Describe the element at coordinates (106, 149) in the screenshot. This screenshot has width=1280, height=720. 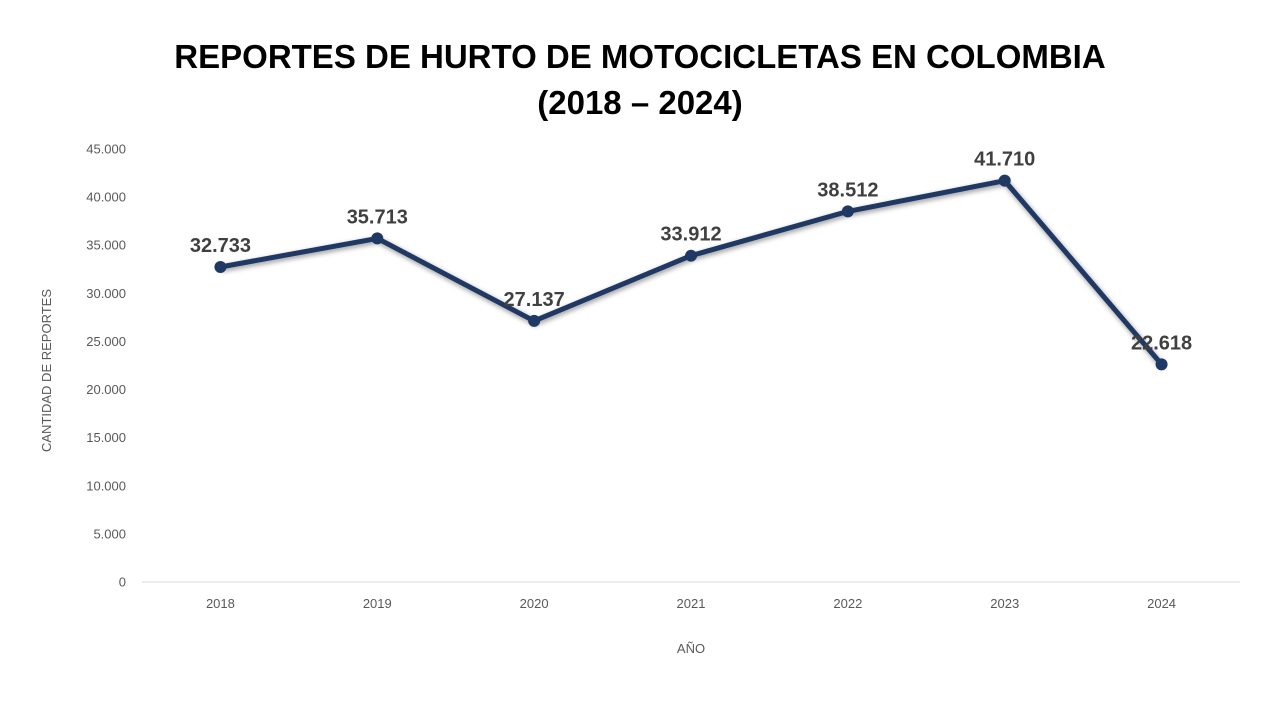
I see `y-tick-label: 45.000` at that location.